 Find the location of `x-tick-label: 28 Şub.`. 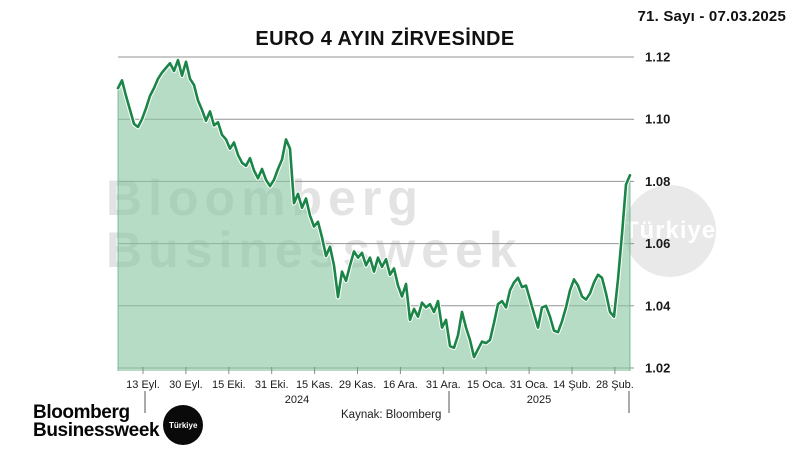

x-tick-label: 28 Şub. is located at coordinates (615, 385).